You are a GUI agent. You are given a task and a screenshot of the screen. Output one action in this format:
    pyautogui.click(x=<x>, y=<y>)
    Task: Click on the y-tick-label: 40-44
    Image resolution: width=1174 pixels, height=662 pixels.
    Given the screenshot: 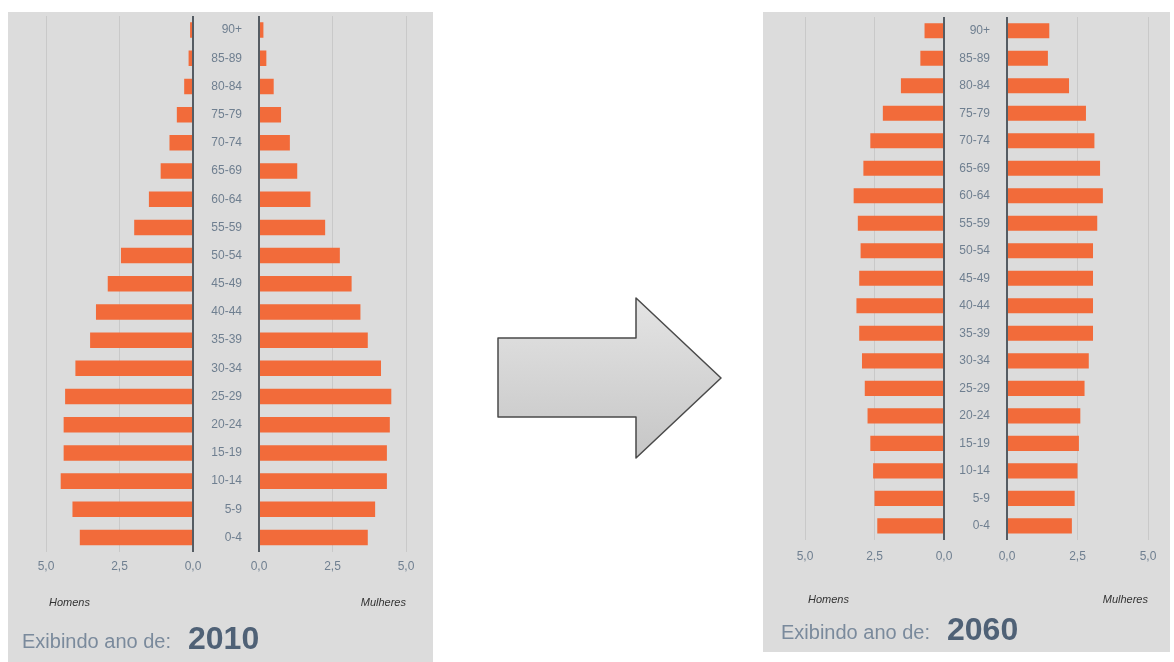 What is the action you would take?
    pyautogui.click(x=227, y=311)
    